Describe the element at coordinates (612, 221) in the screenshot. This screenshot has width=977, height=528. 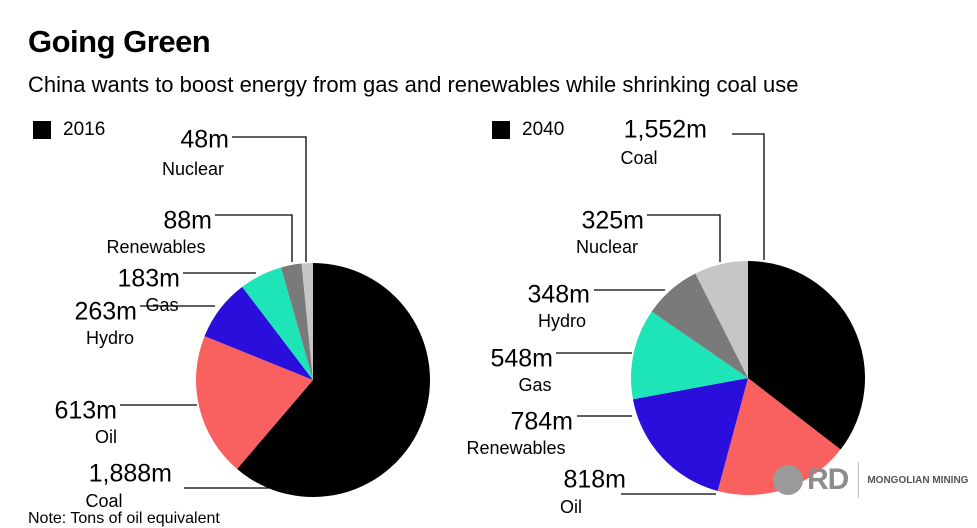
I see `slice-value-label: 325m` at that location.